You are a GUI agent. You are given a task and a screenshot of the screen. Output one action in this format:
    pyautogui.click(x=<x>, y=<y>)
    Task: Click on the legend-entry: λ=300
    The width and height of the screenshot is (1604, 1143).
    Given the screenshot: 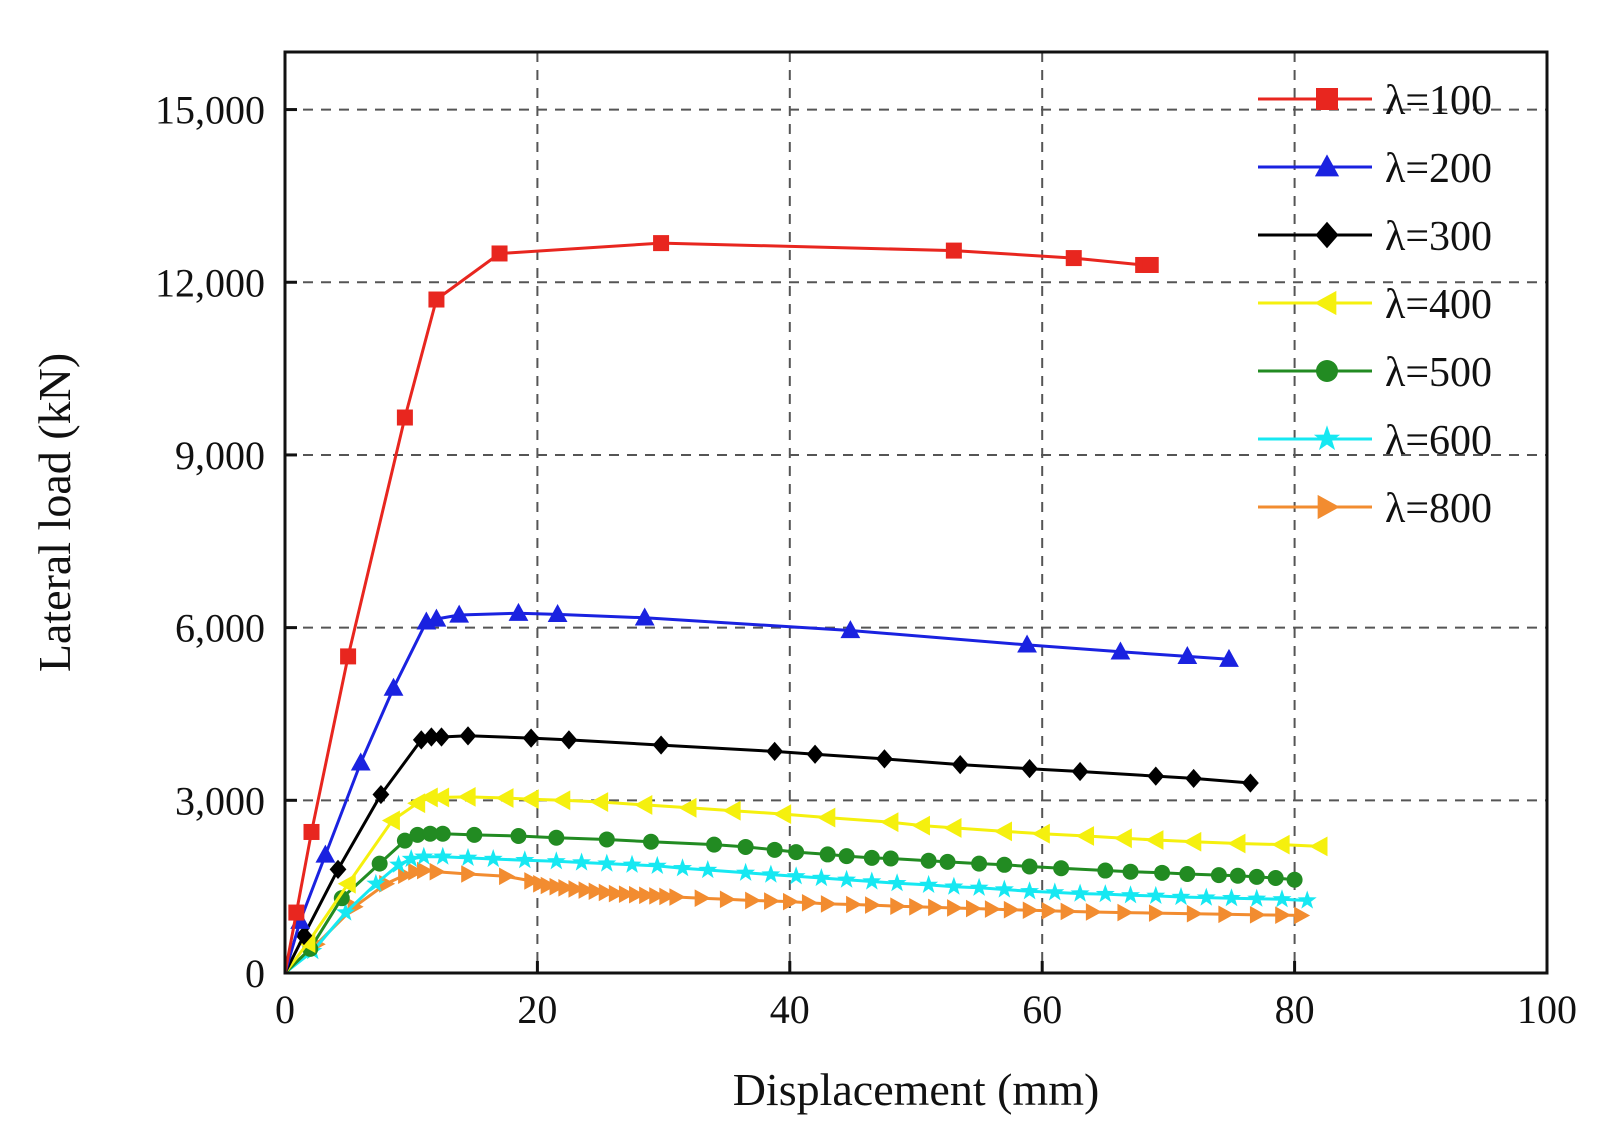 What is the action you would take?
    pyautogui.click(x=1375, y=237)
    